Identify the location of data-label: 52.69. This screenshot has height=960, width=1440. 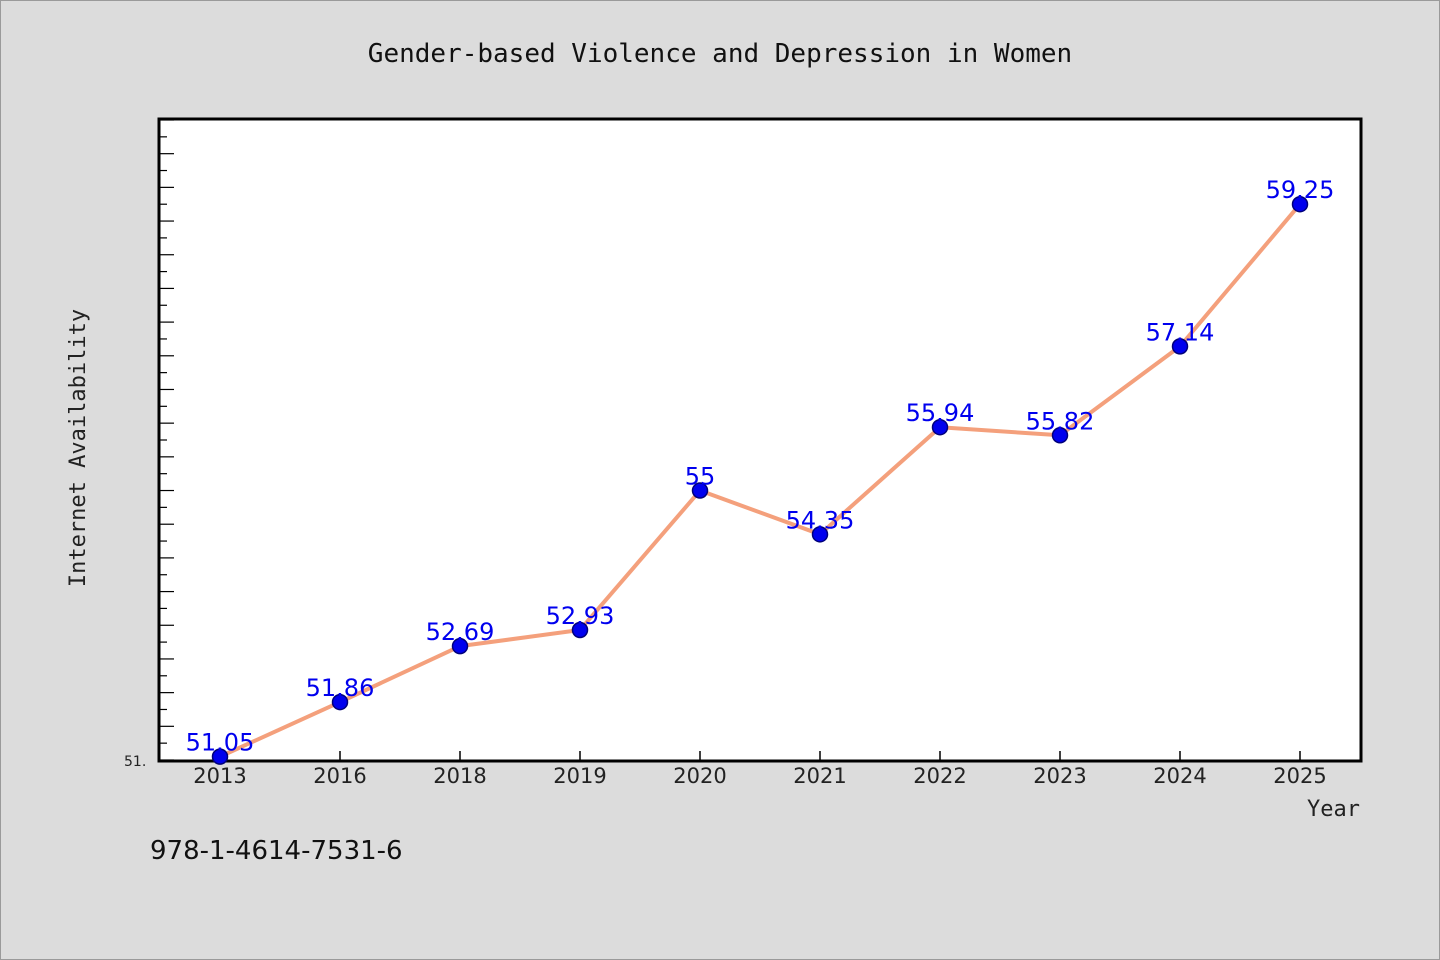
(460, 632).